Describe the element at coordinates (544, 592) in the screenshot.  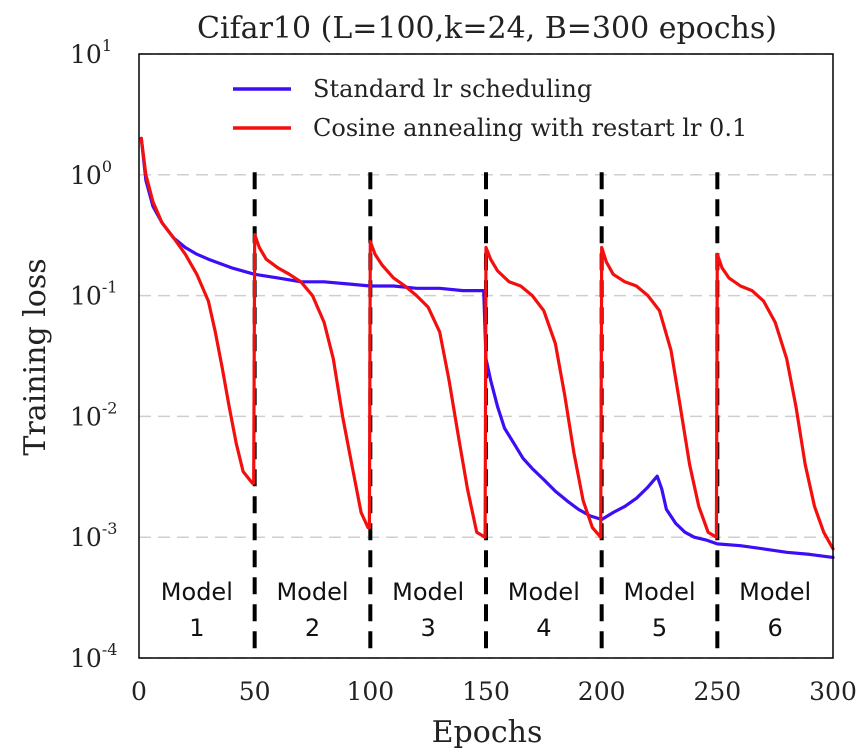
I see `model-label-4: Model` at that location.